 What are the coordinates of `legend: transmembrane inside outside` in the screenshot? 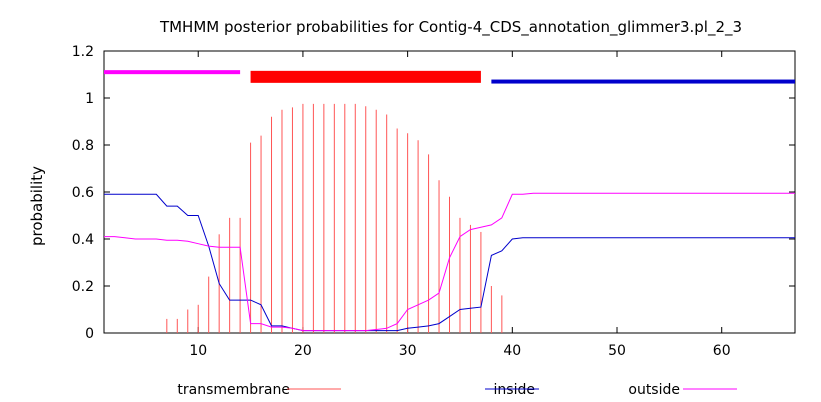 It's located at (457, 390).